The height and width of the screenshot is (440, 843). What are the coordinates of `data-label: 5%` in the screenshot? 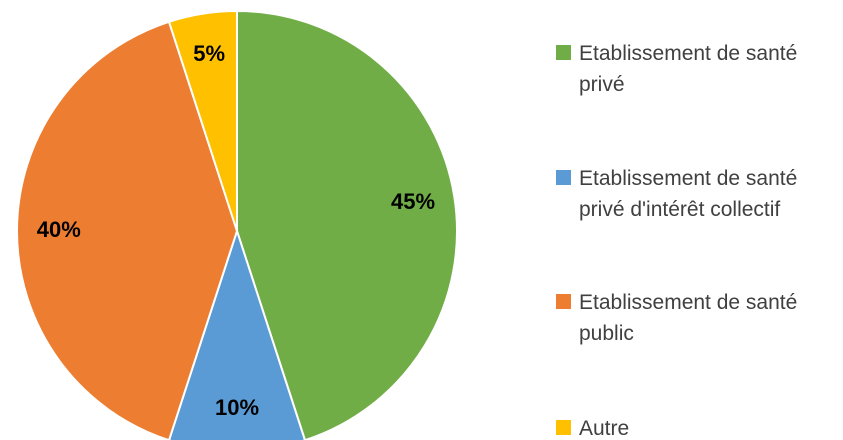 It's located at (209, 53).